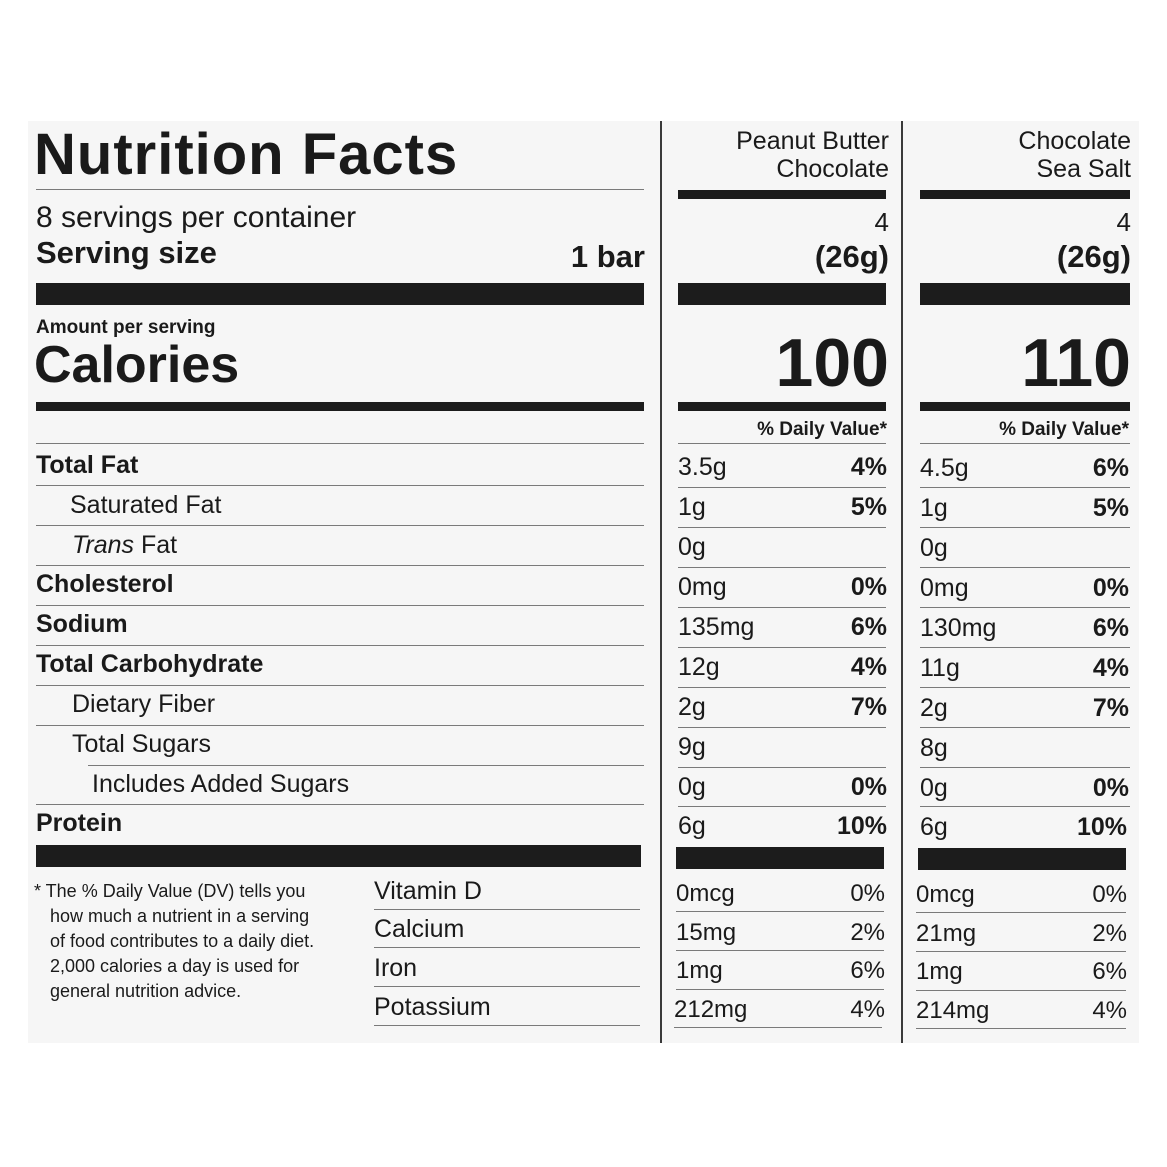 This screenshot has width=1167, height=1167. Describe the element at coordinates (934, 708) in the screenshot. I see `nutrient-p2-amount: 2g` at that location.